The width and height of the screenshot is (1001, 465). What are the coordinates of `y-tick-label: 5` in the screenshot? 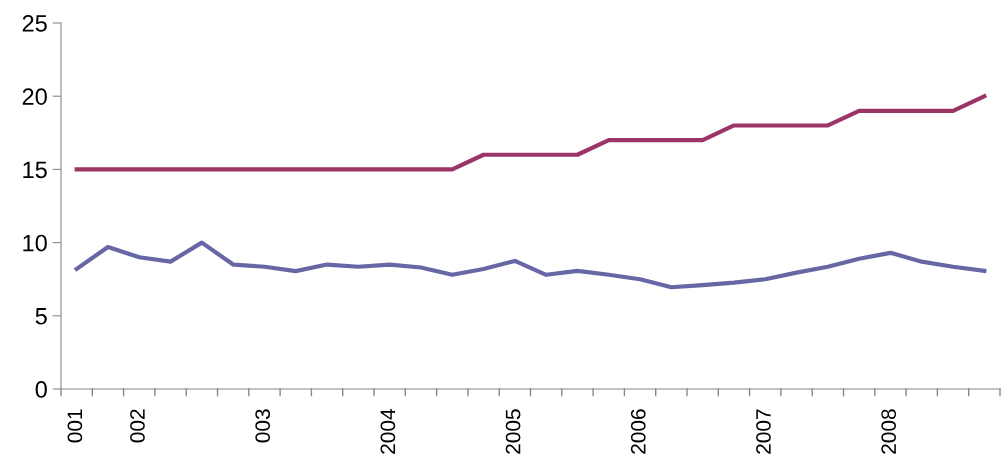 It's located at (41, 316).